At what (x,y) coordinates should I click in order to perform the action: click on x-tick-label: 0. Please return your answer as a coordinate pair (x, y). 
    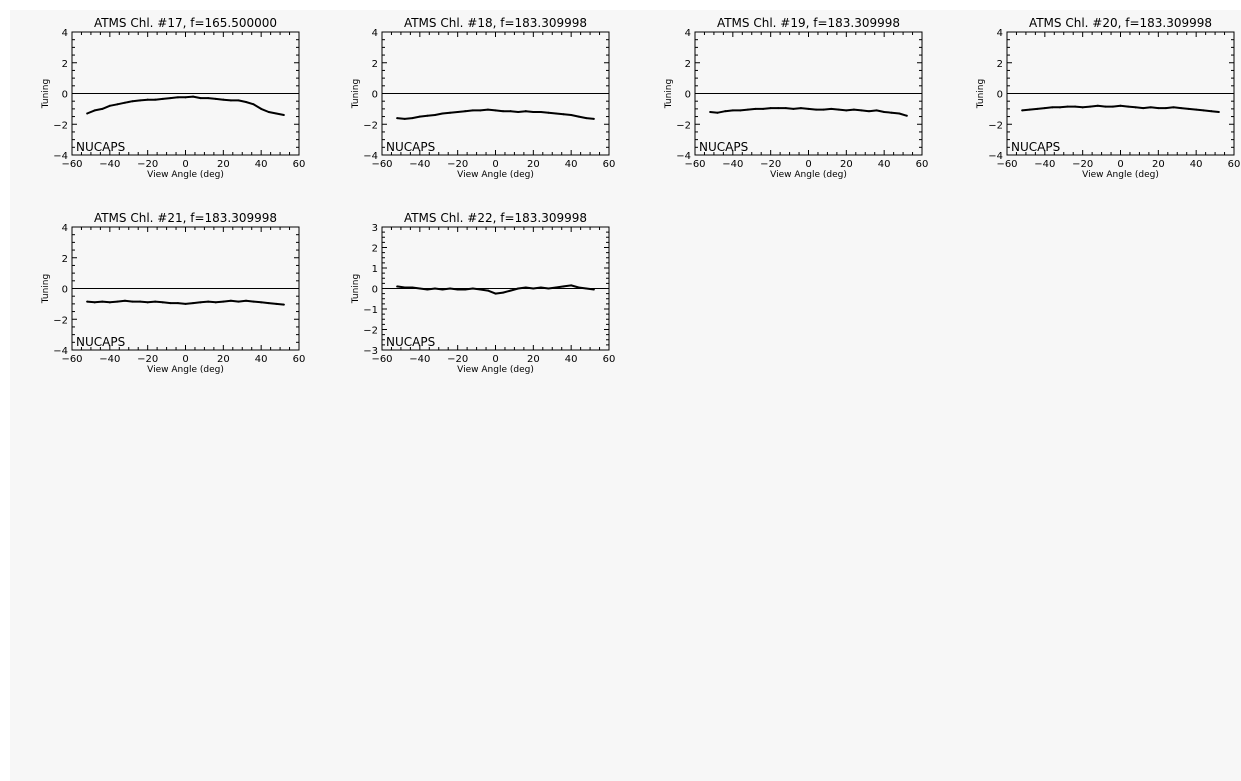
    Looking at the image, I should click on (808, 164).